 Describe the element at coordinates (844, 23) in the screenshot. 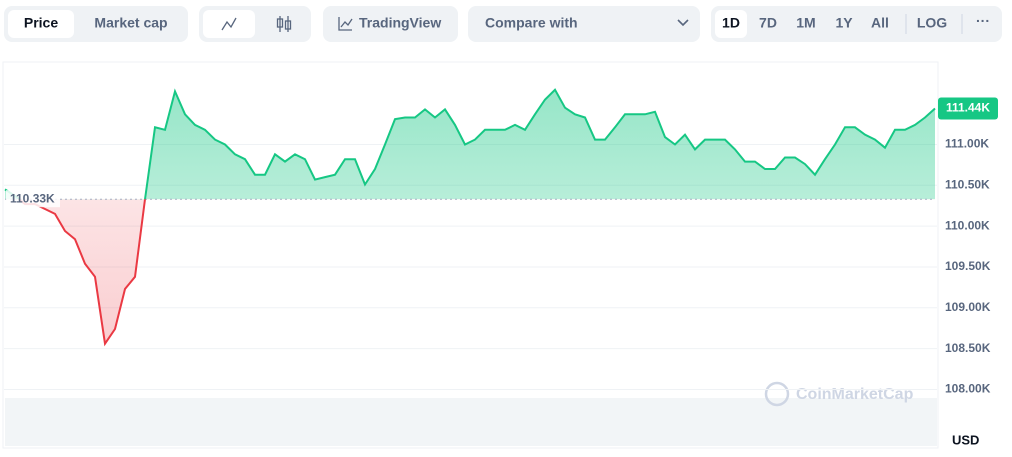

I see `range-button: 1Y` at that location.